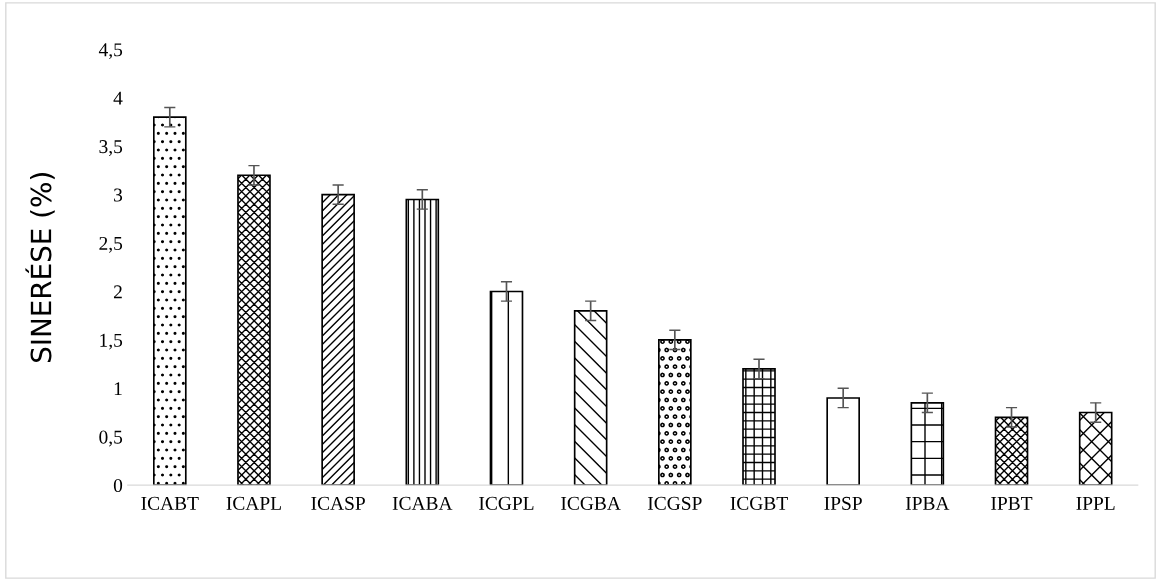 The width and height of the screenshot is (1161, 581). What do you see at coordinates (759, 503) in the screenshot?
I see `x-tick-label: ICGBT` at bounding box center [759, 503].